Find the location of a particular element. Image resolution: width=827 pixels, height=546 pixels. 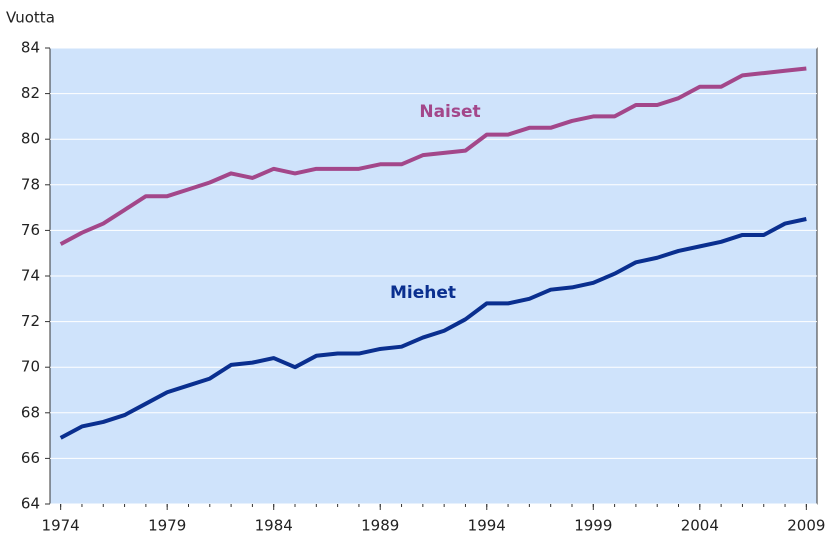

y-axis-label: Vuotta is located at coordinates (30, 18).